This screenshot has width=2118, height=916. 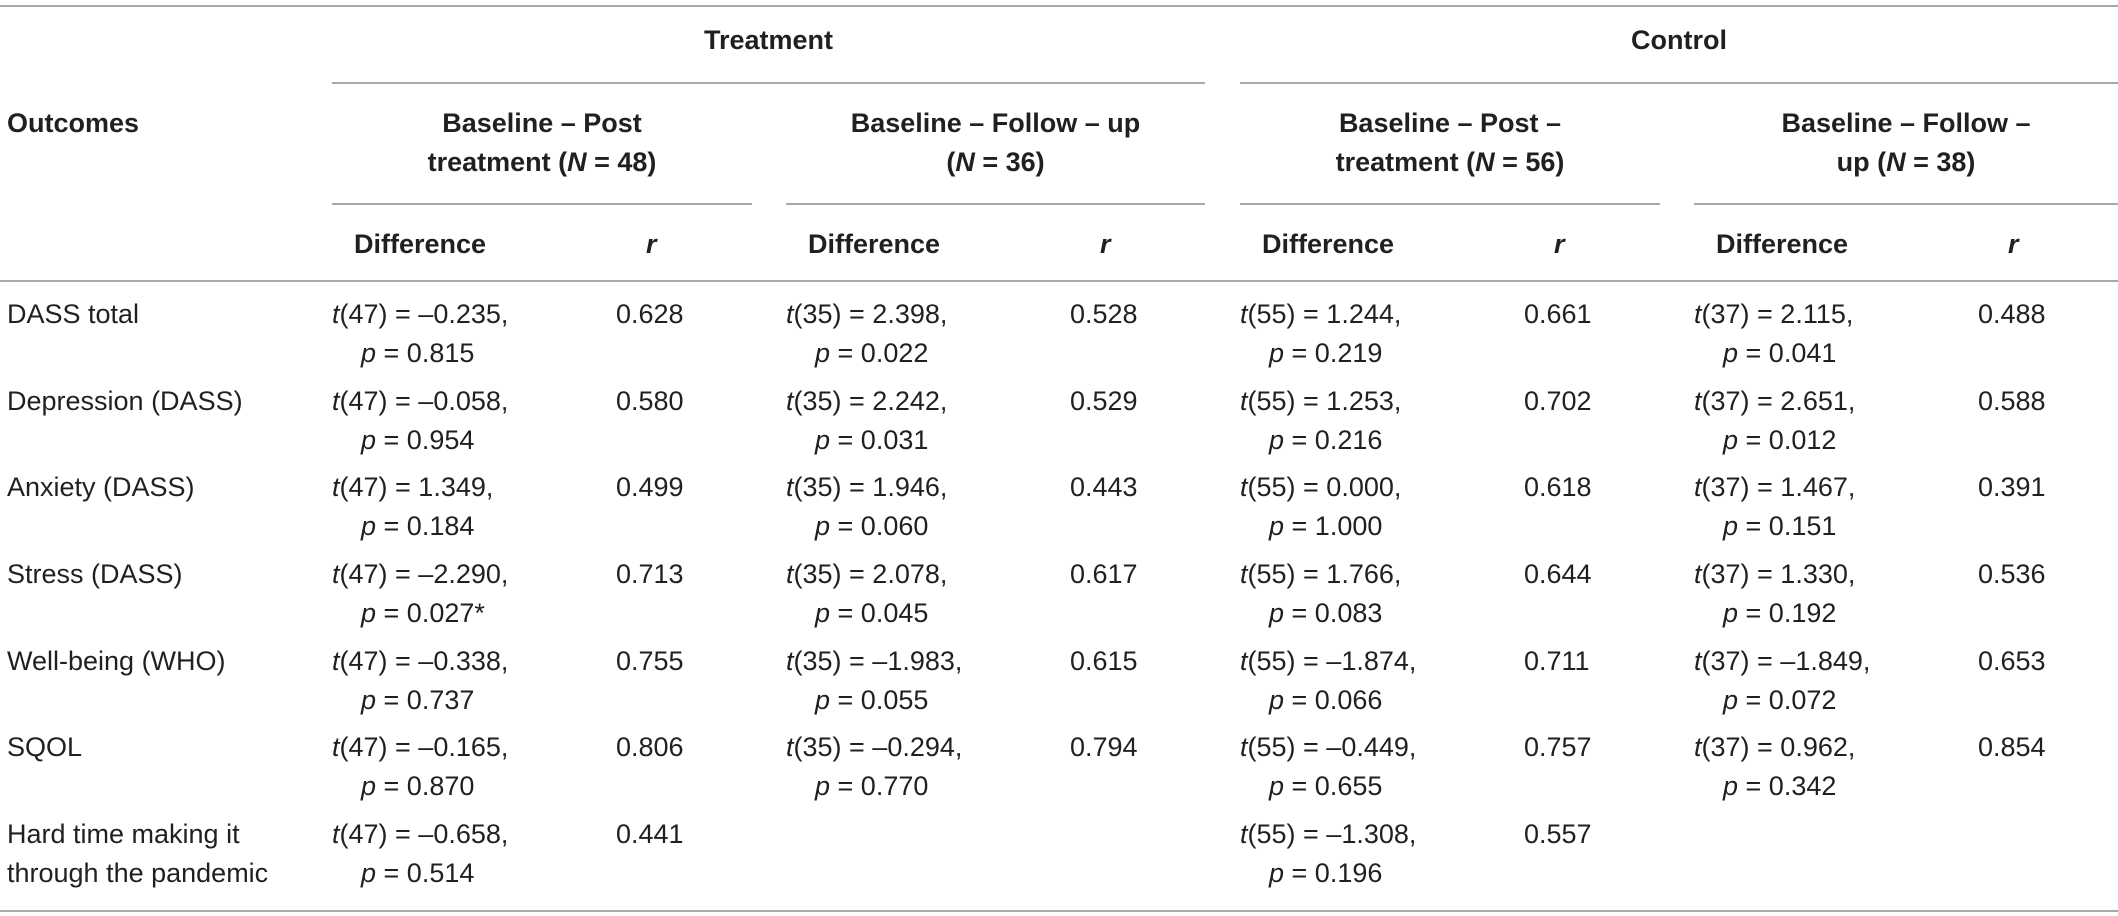 I want to click on p-value: = 0.041, so click(x=1787, y=353).